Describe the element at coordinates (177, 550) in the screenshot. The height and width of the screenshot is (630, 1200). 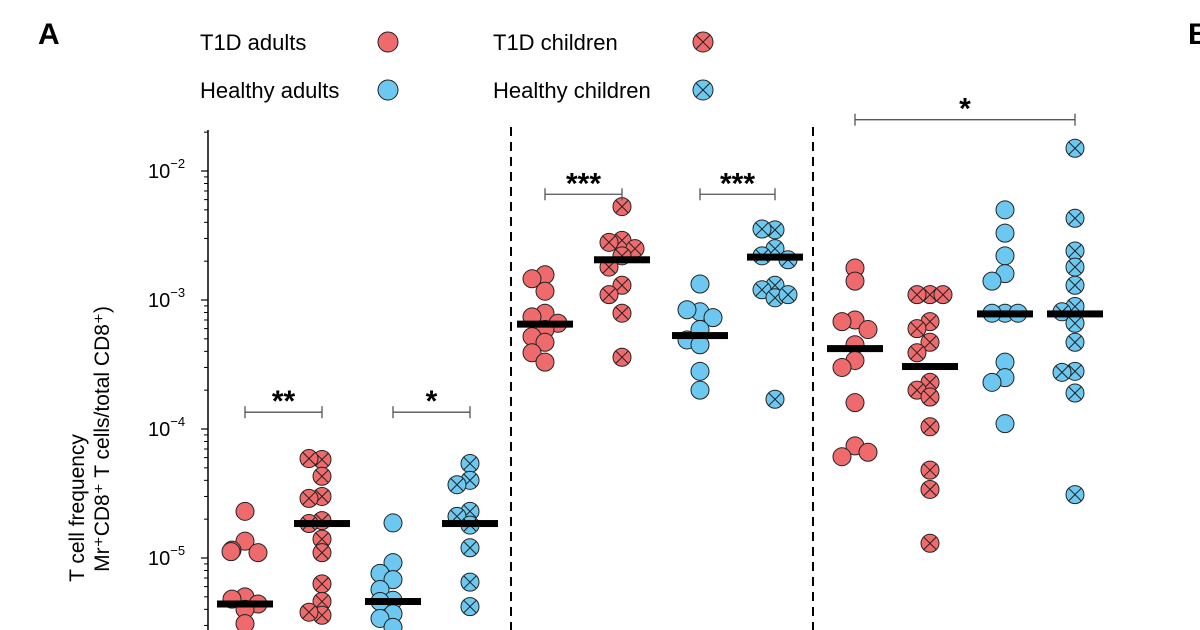
I see `y-tick-exponent: −5` at that location.